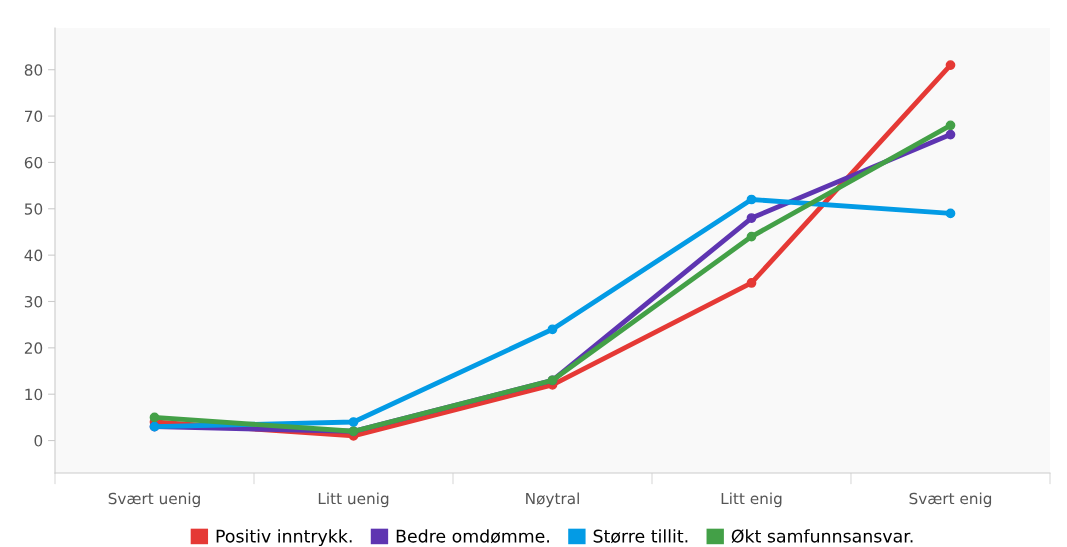 The image size is (1067, 547). What do you see at coordinates (284, 537) in the screenshot?
I see `legend-label: Positiv inntrykk.` at bounding box center [284, 537].